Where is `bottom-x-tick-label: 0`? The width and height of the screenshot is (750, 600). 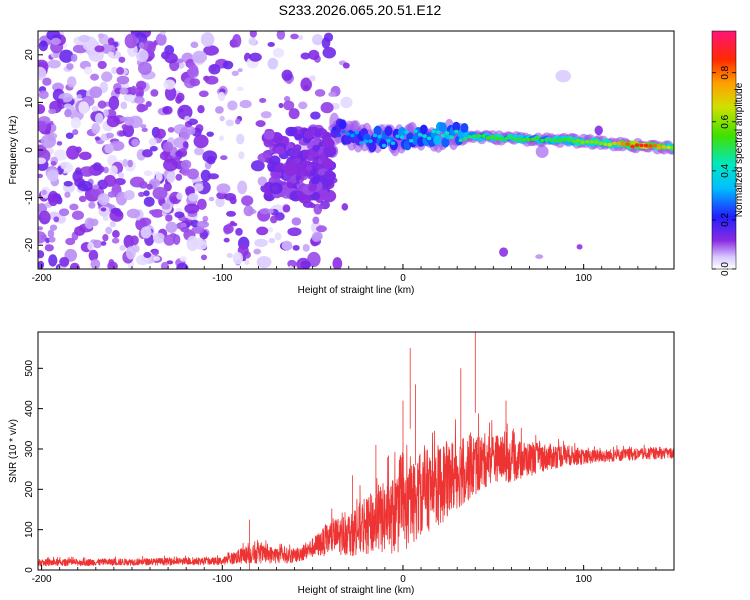 bottom-x-tick-label: 0 is located at coordinates (403, 579).